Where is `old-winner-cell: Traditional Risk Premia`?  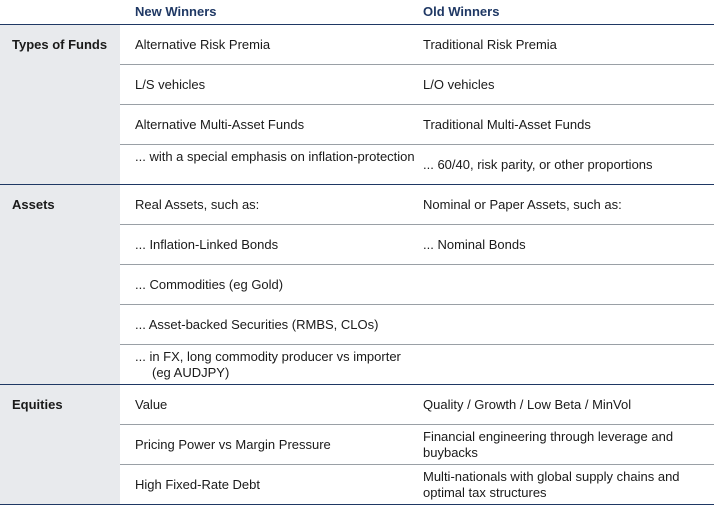
old-winner-cell: Traditional Risk Premia is located at coordinates (490, 44).